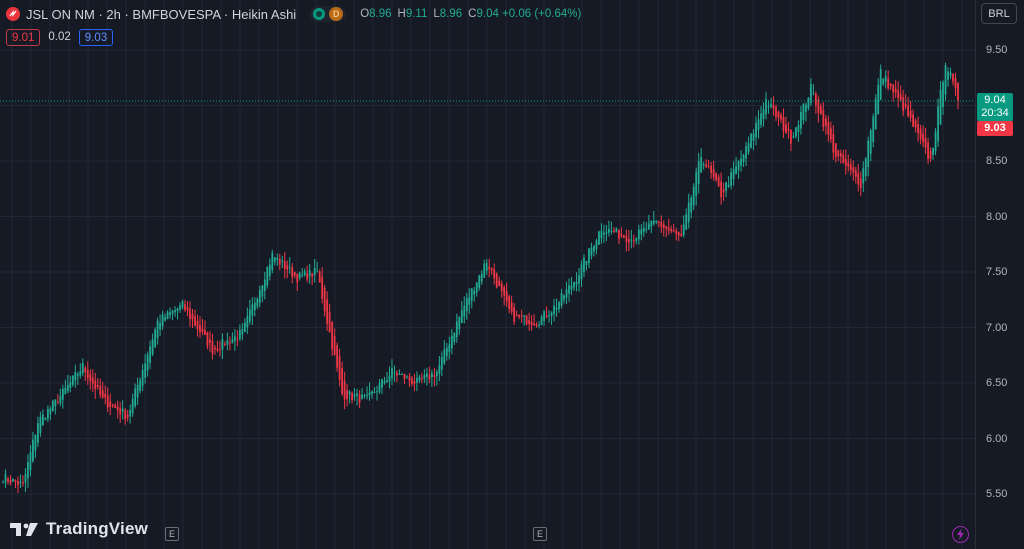 This screenshot has width=1024, height=549. Describe the element at coordinates (23, 37) in the screenshot. I see `sell-button: 9.01` at that location.